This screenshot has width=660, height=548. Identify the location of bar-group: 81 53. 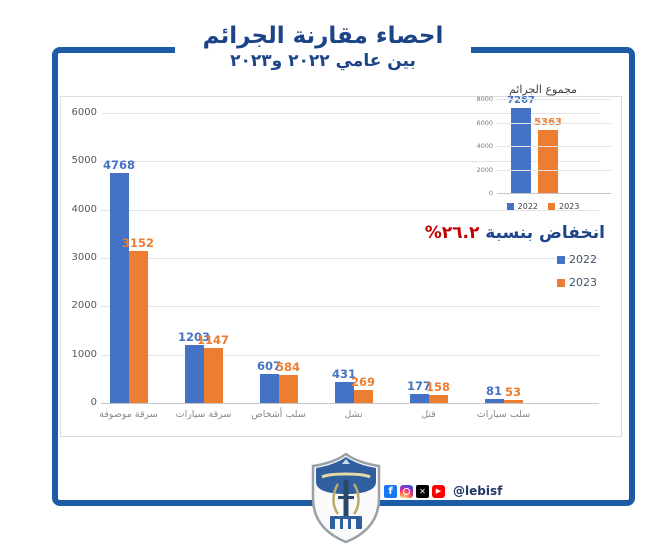
(503, 258).